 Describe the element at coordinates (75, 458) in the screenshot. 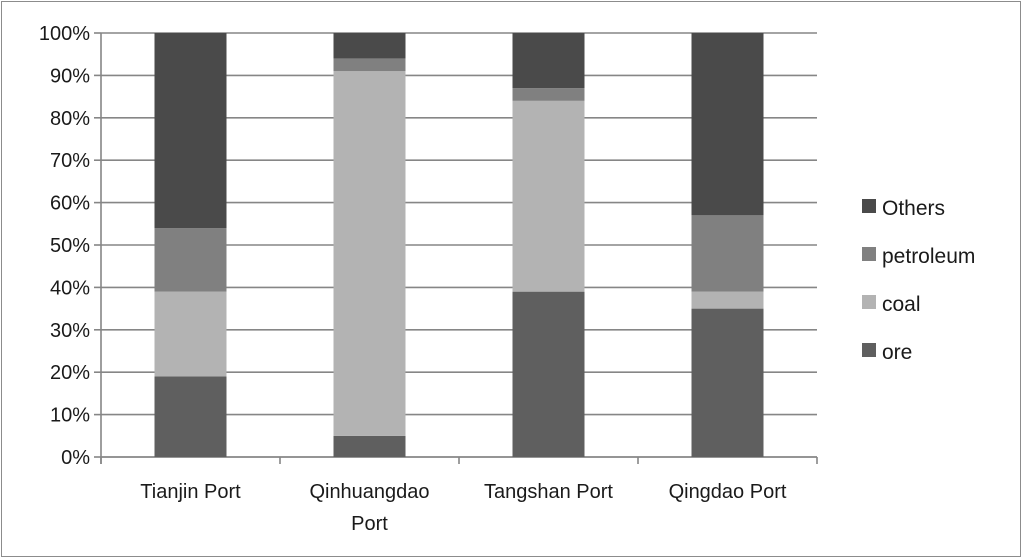

I see `y-tick-label: 0%` at that location.